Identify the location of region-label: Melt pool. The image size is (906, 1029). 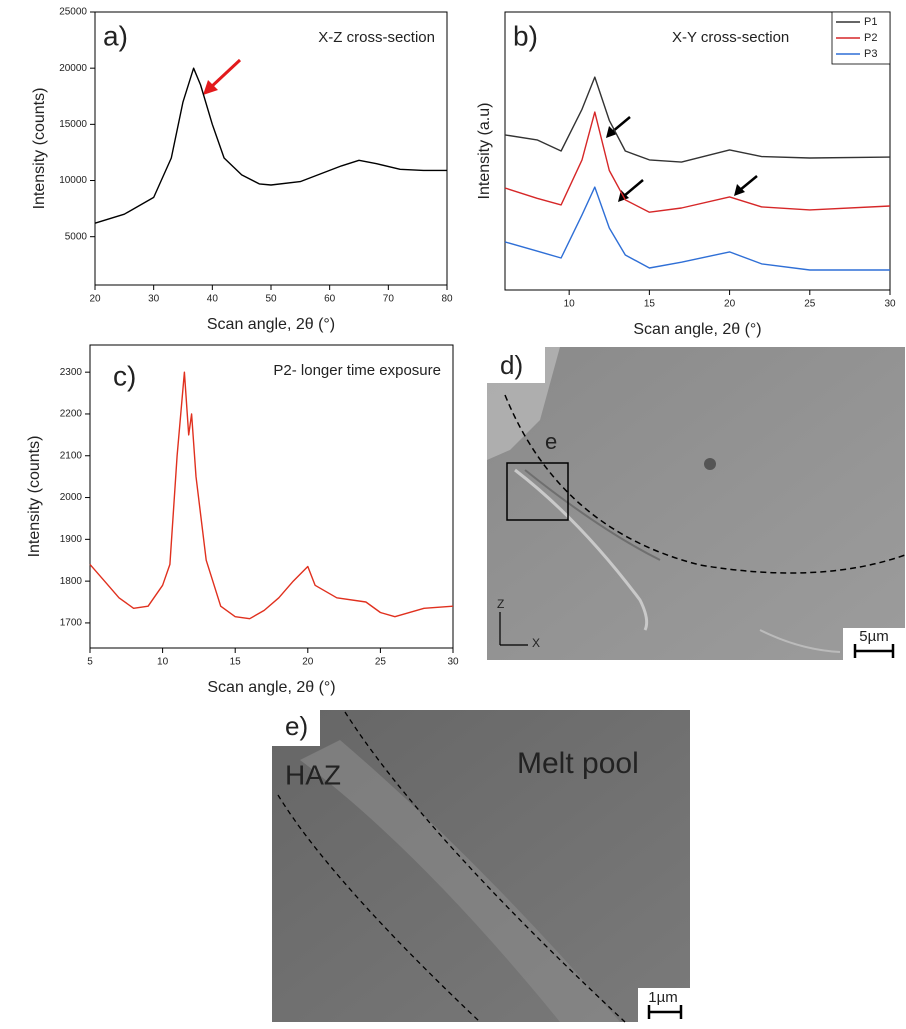
(578, 763).